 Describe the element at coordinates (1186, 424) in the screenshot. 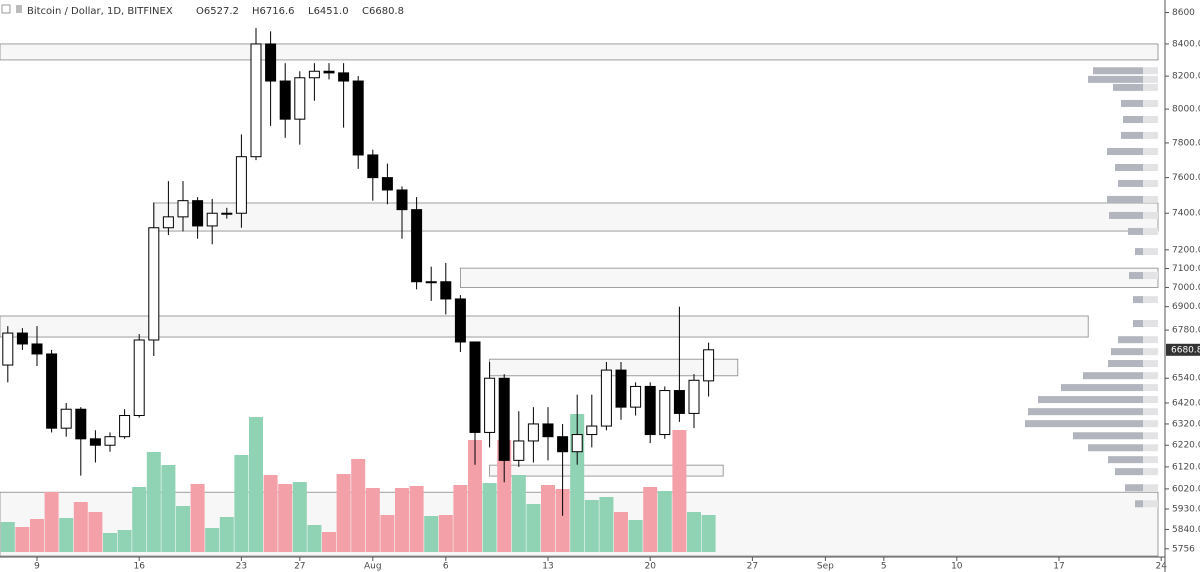

I see `y-tick-label: 6320.0` at that location.